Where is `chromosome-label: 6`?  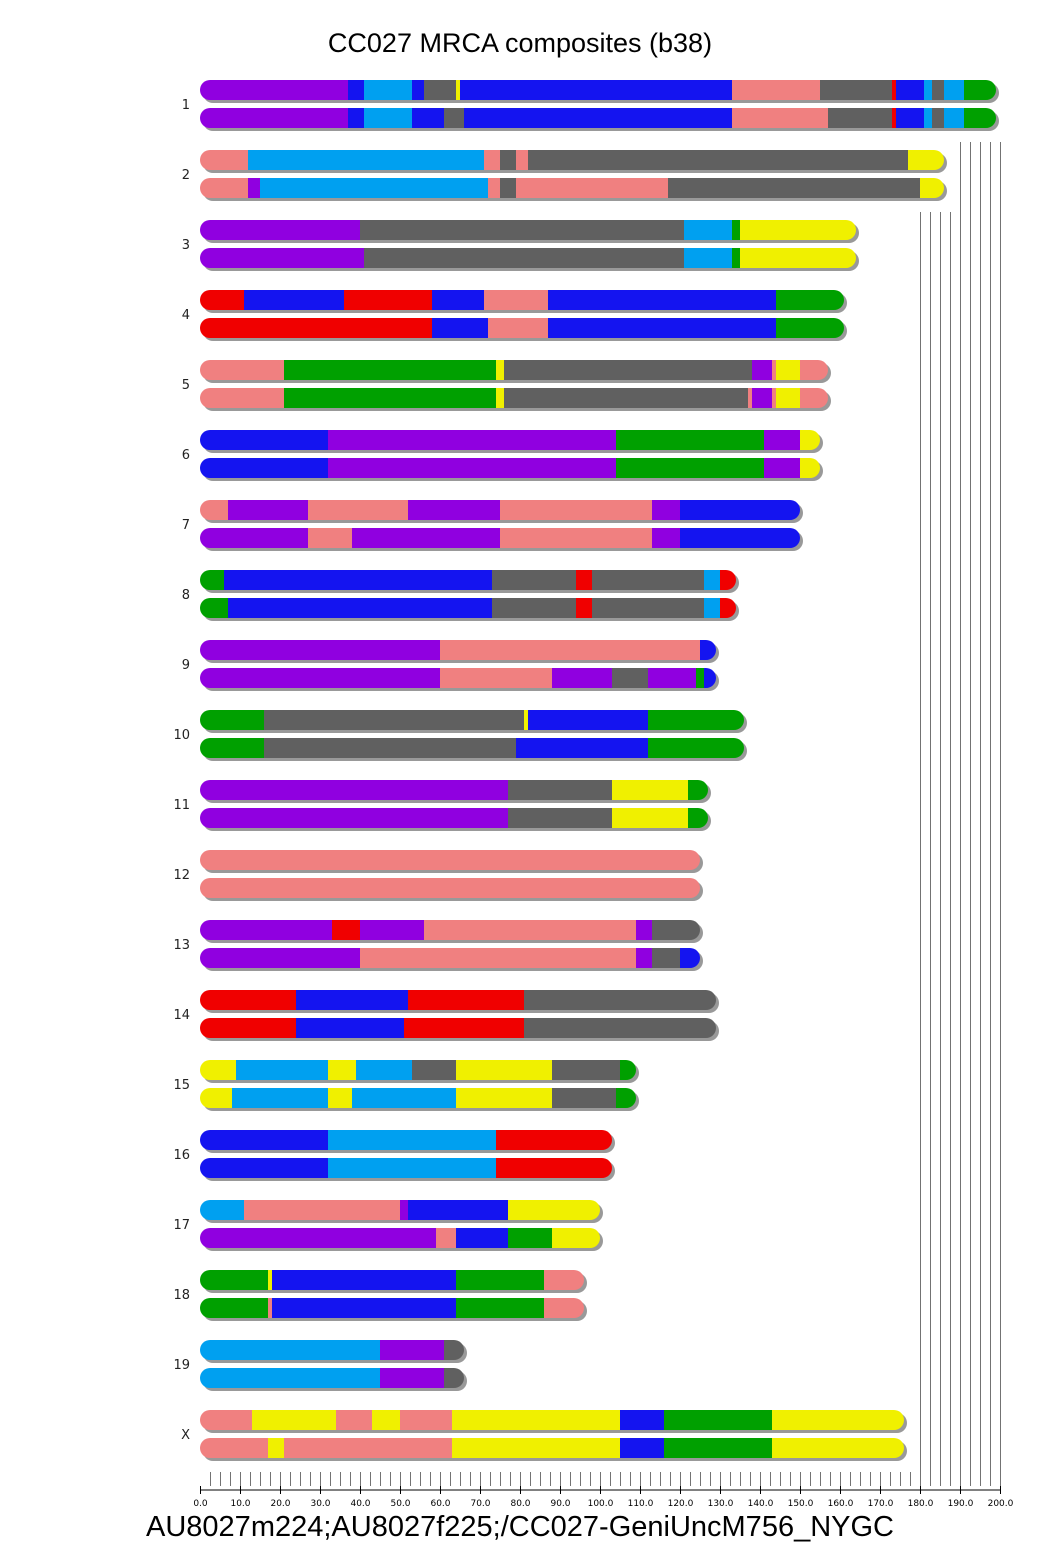 chromosome-label: 6 is located at coordinates (186, 455).